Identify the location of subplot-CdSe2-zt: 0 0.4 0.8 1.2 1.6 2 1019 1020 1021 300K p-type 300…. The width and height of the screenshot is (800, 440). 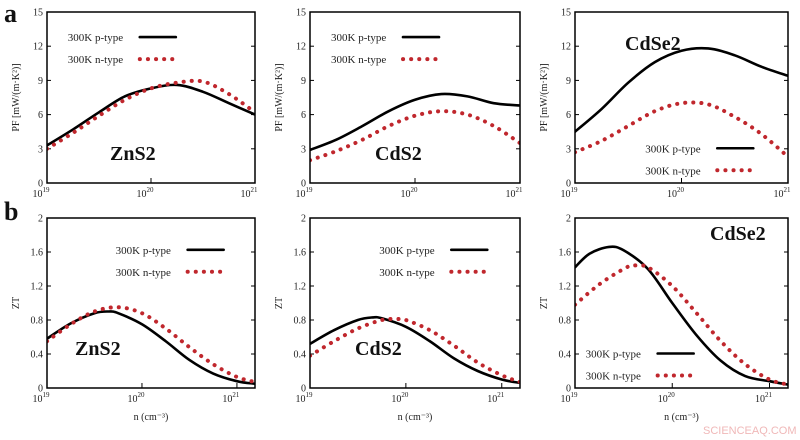
(664, 318).